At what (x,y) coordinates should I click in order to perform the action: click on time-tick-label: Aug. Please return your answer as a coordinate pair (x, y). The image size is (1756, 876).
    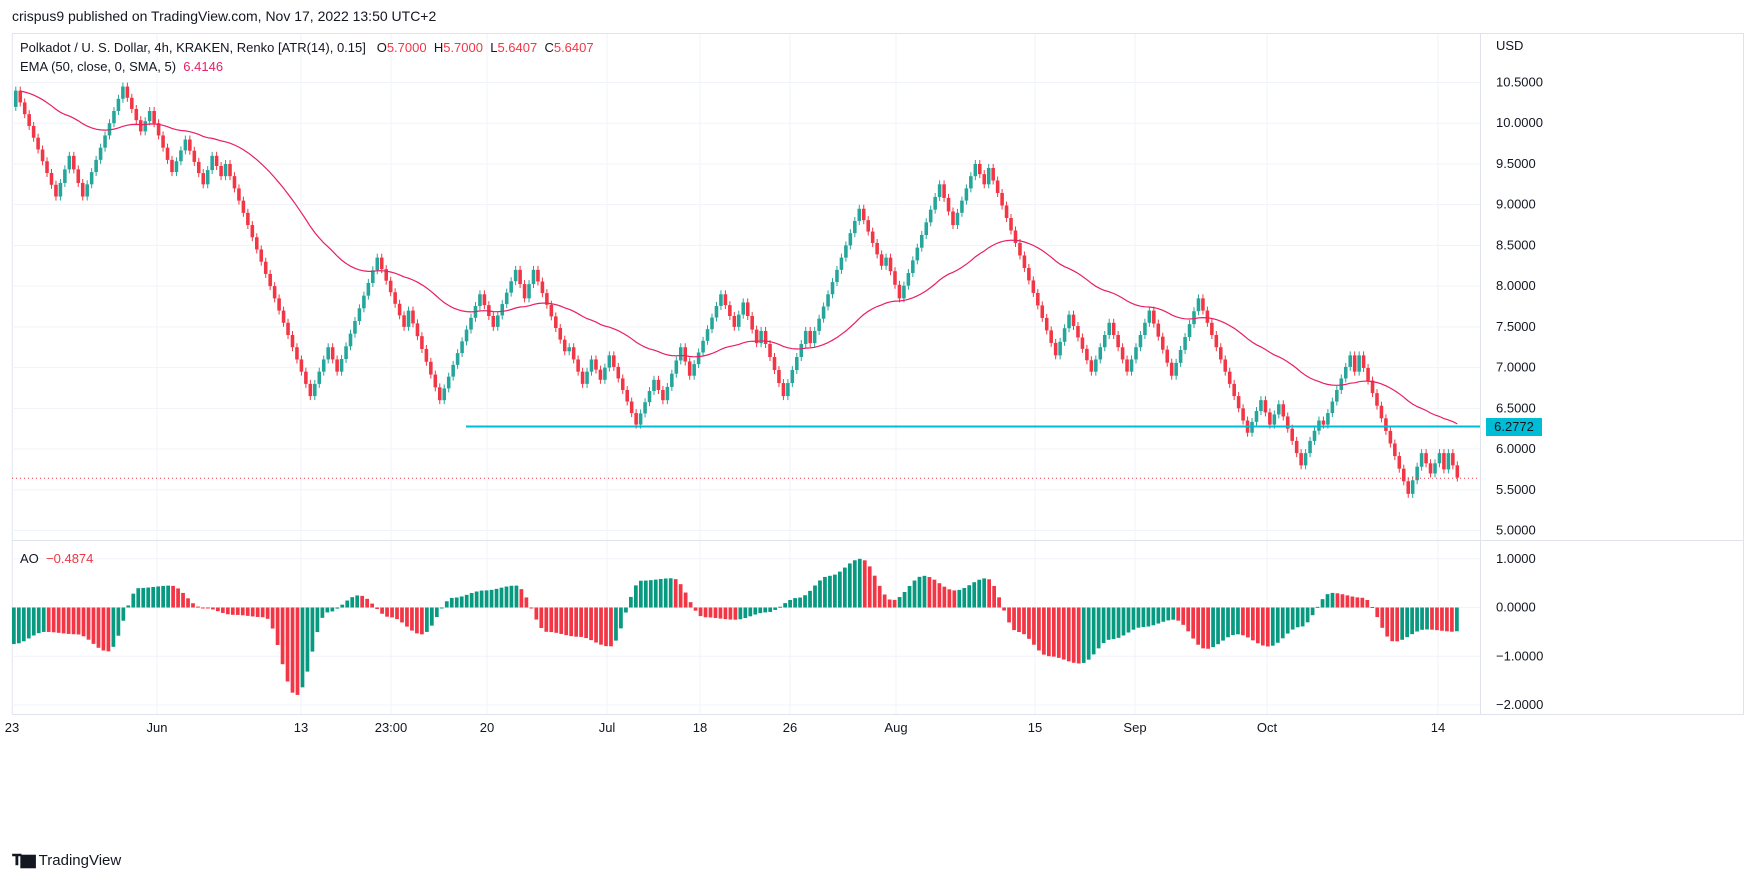
    Looking at the image, I should click on (895, 727).